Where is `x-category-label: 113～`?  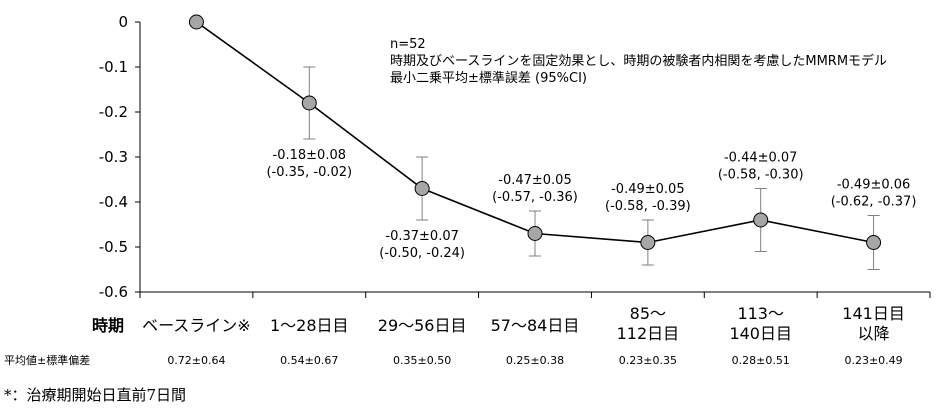
x-category-label: 113～ is located at coordinates (760, 313).